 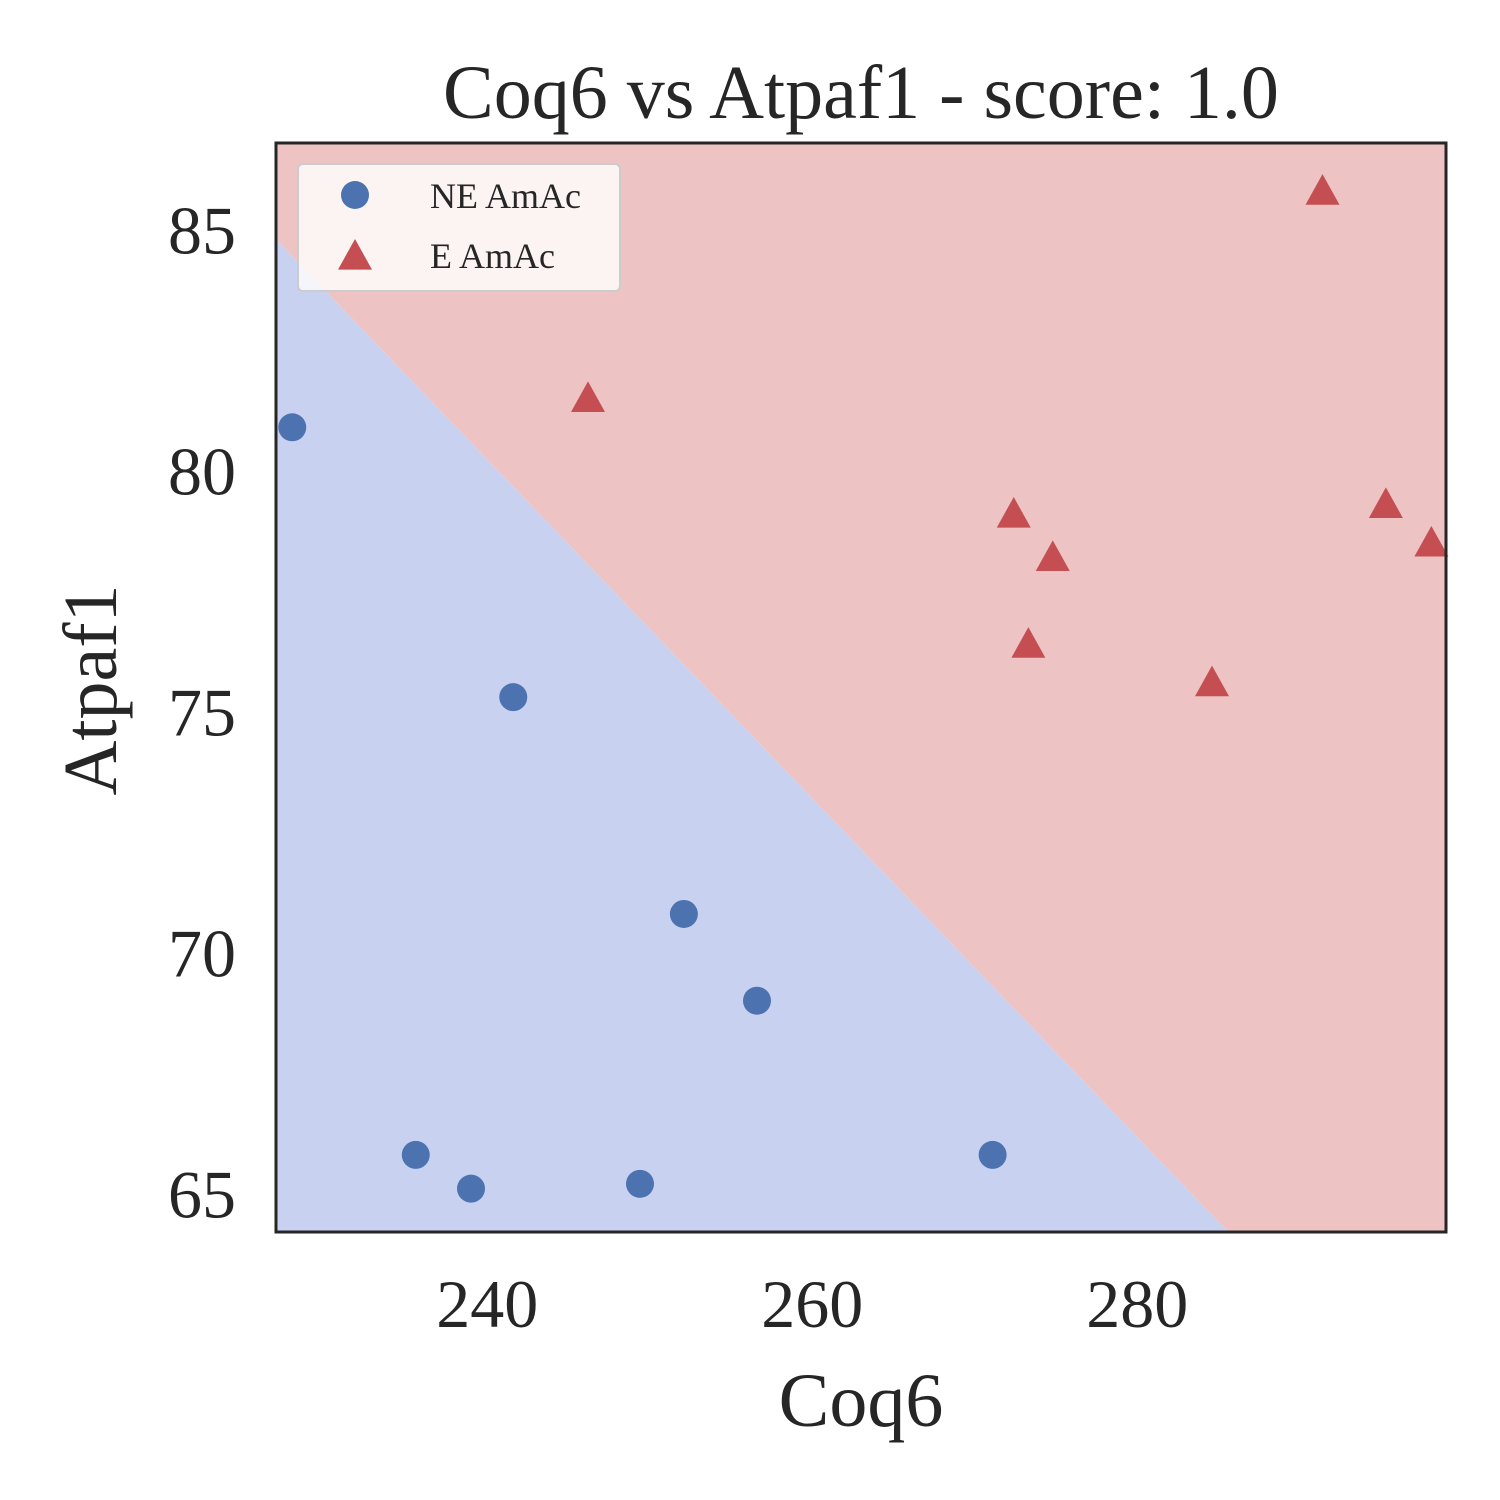 I want to click on y-tick-label-75: 75, so click(x=202, y=713).